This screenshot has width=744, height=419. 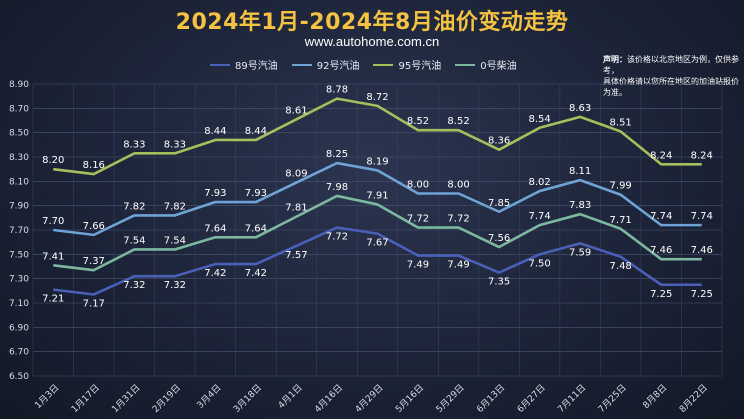 What do you see at coordinates (19, 377) in the screenshot?
I see `y-tick-label-0: 6.50` at bounding box center [19, 377].